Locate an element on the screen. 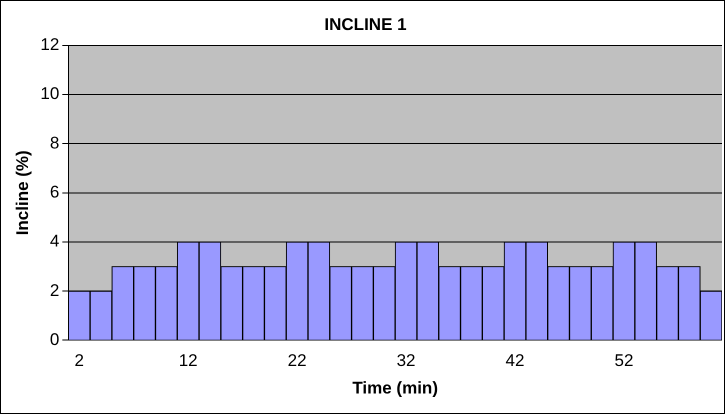  x-axis-title: Time (min) is located at coordinates (395, 388).